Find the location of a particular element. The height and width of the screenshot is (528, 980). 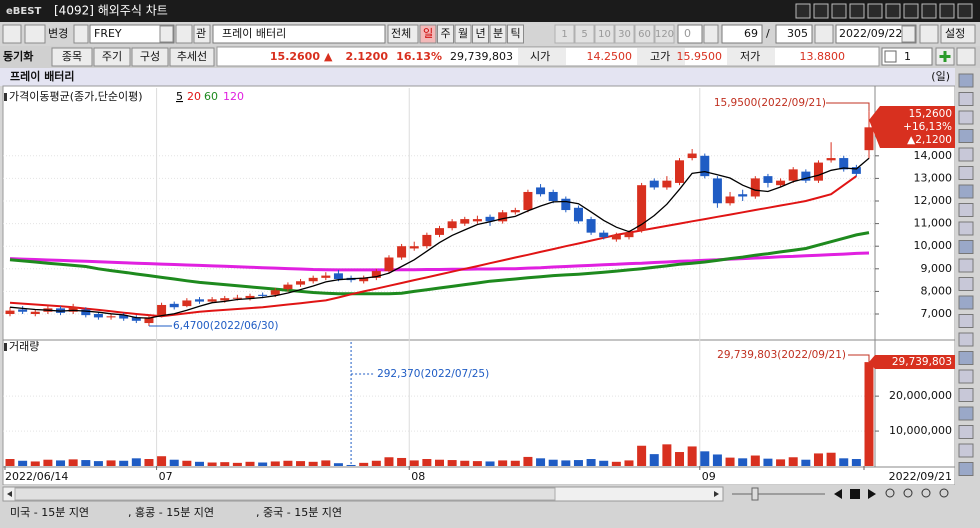

ma-line is located at coordinates (439, 263).